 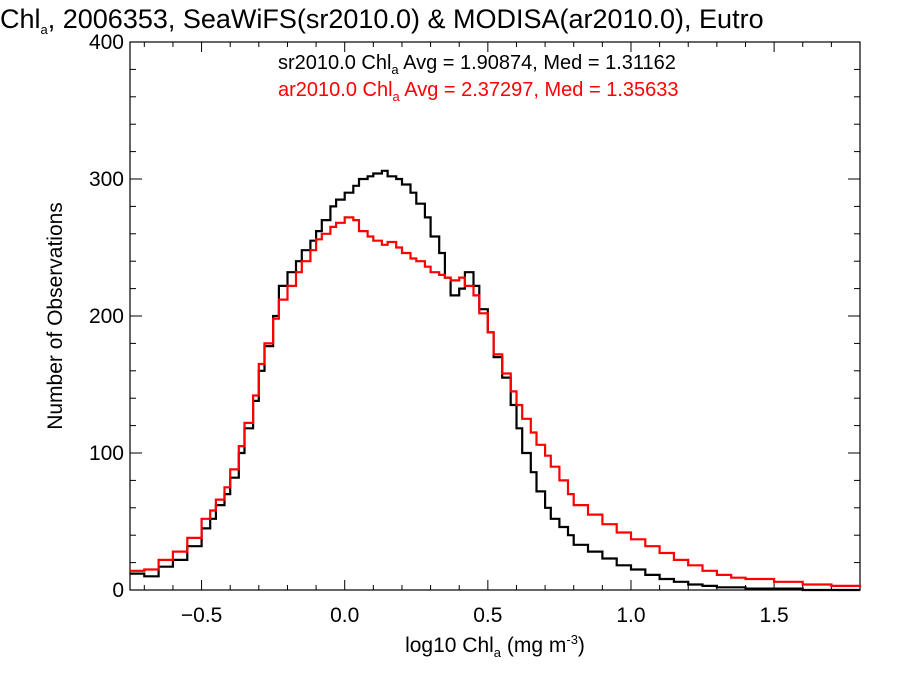 I want to click on y-tick-label: 400, so click(x=106, y=42).